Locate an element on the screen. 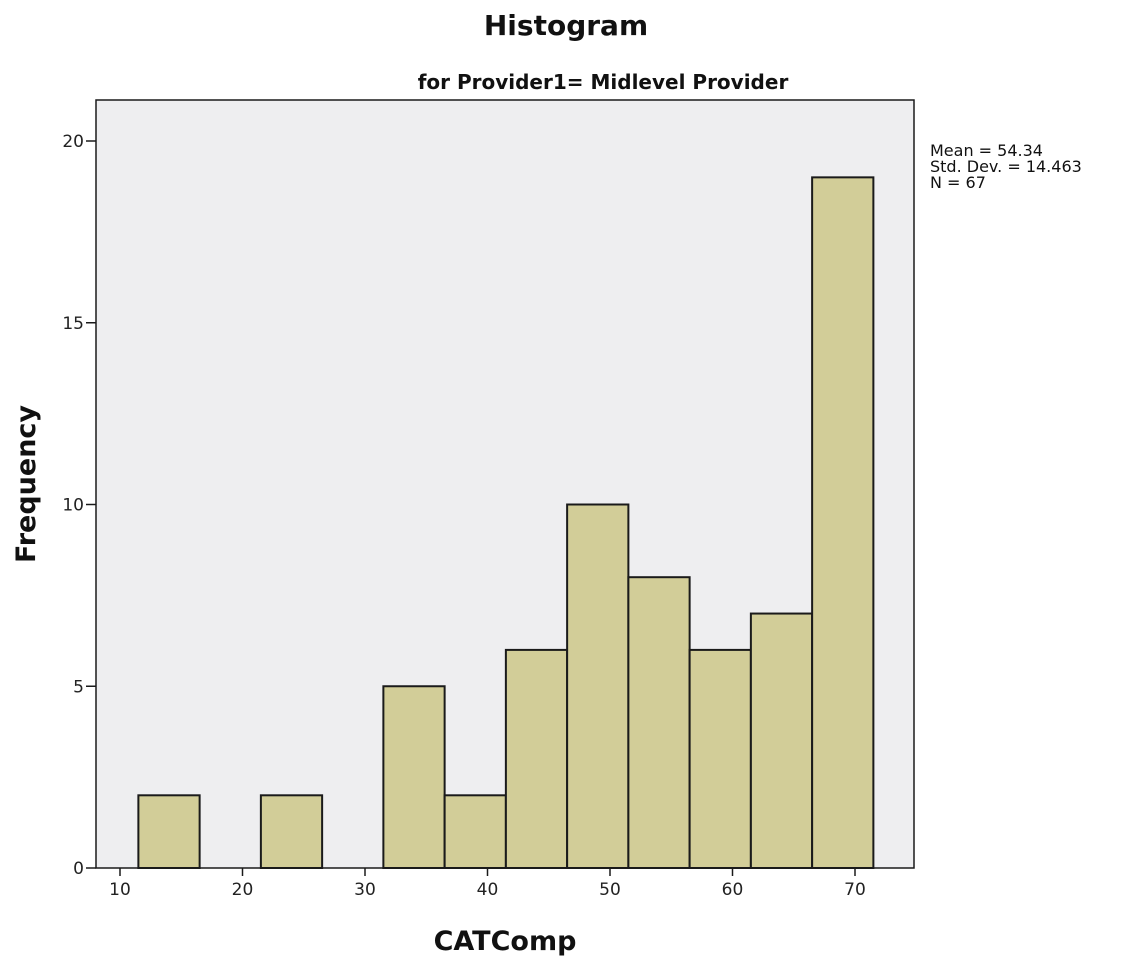  stat-mean: Mean = 54.34 is located at coordinates (986, 150).